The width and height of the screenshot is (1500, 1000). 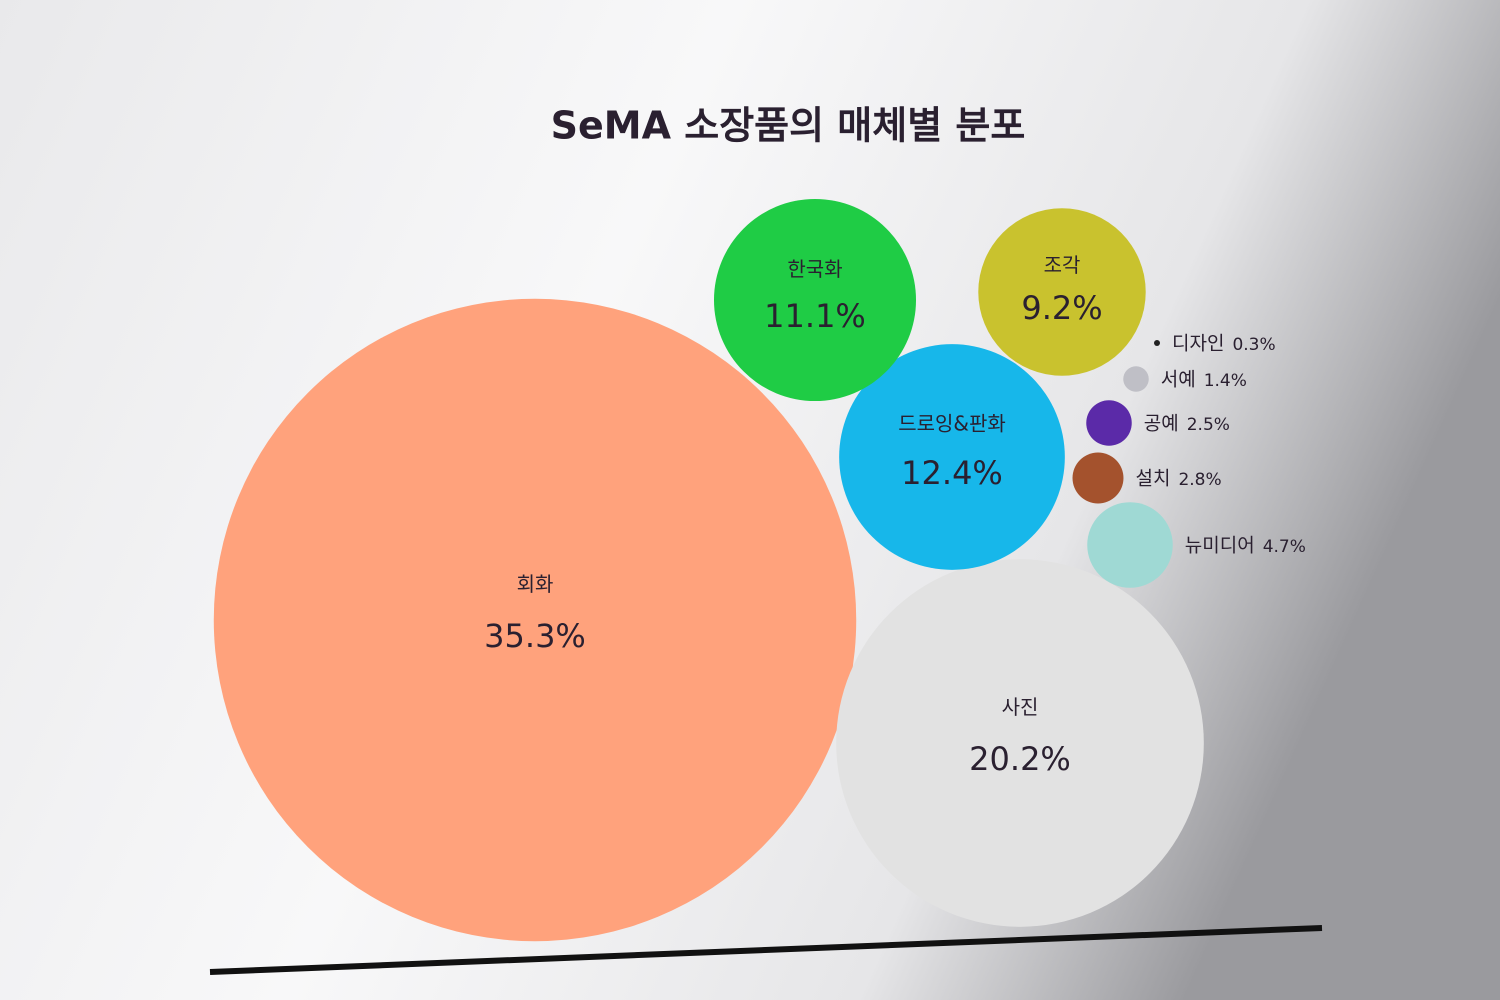 What do you see at coordinates (1061, 308) in the screenshot?
I see `value-label: 9.2%` at bounding box center [1061, 308].